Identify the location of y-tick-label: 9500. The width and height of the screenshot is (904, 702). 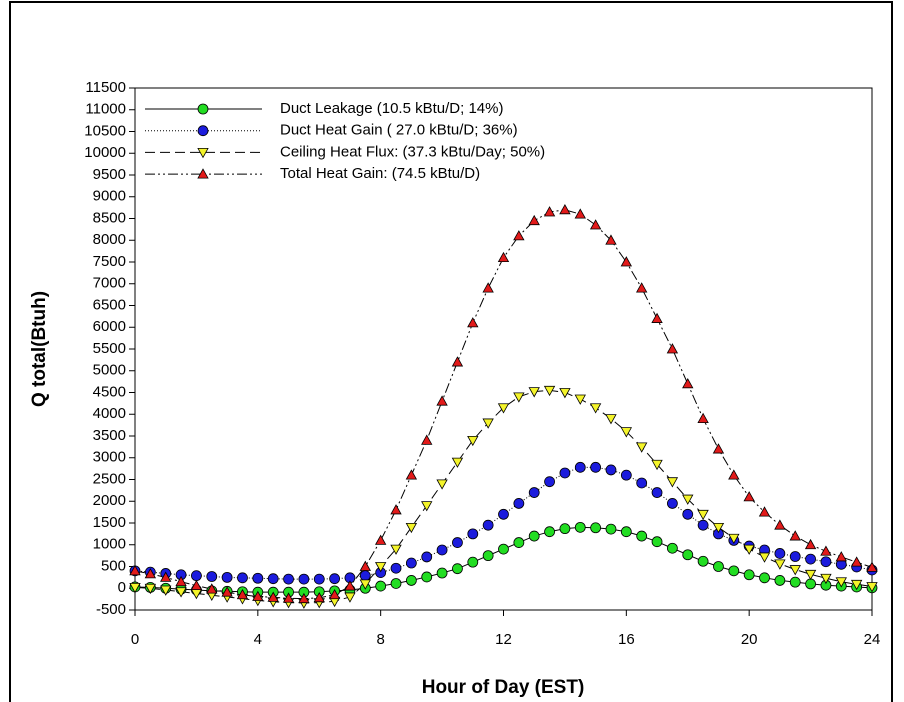
(109, 174).